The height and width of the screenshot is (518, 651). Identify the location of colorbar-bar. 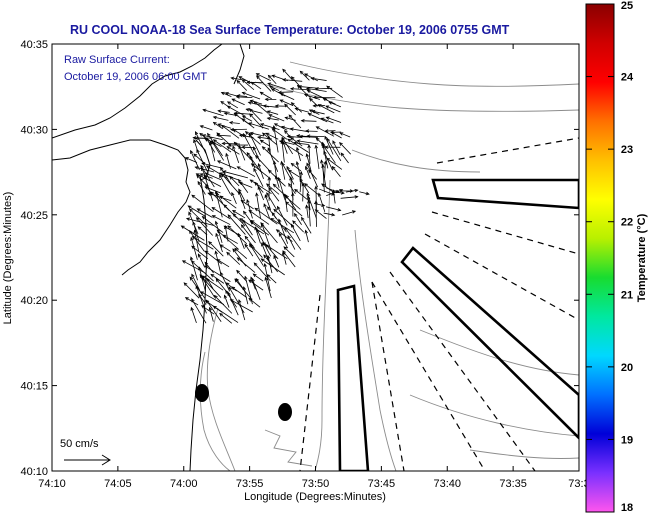
(600, 258).